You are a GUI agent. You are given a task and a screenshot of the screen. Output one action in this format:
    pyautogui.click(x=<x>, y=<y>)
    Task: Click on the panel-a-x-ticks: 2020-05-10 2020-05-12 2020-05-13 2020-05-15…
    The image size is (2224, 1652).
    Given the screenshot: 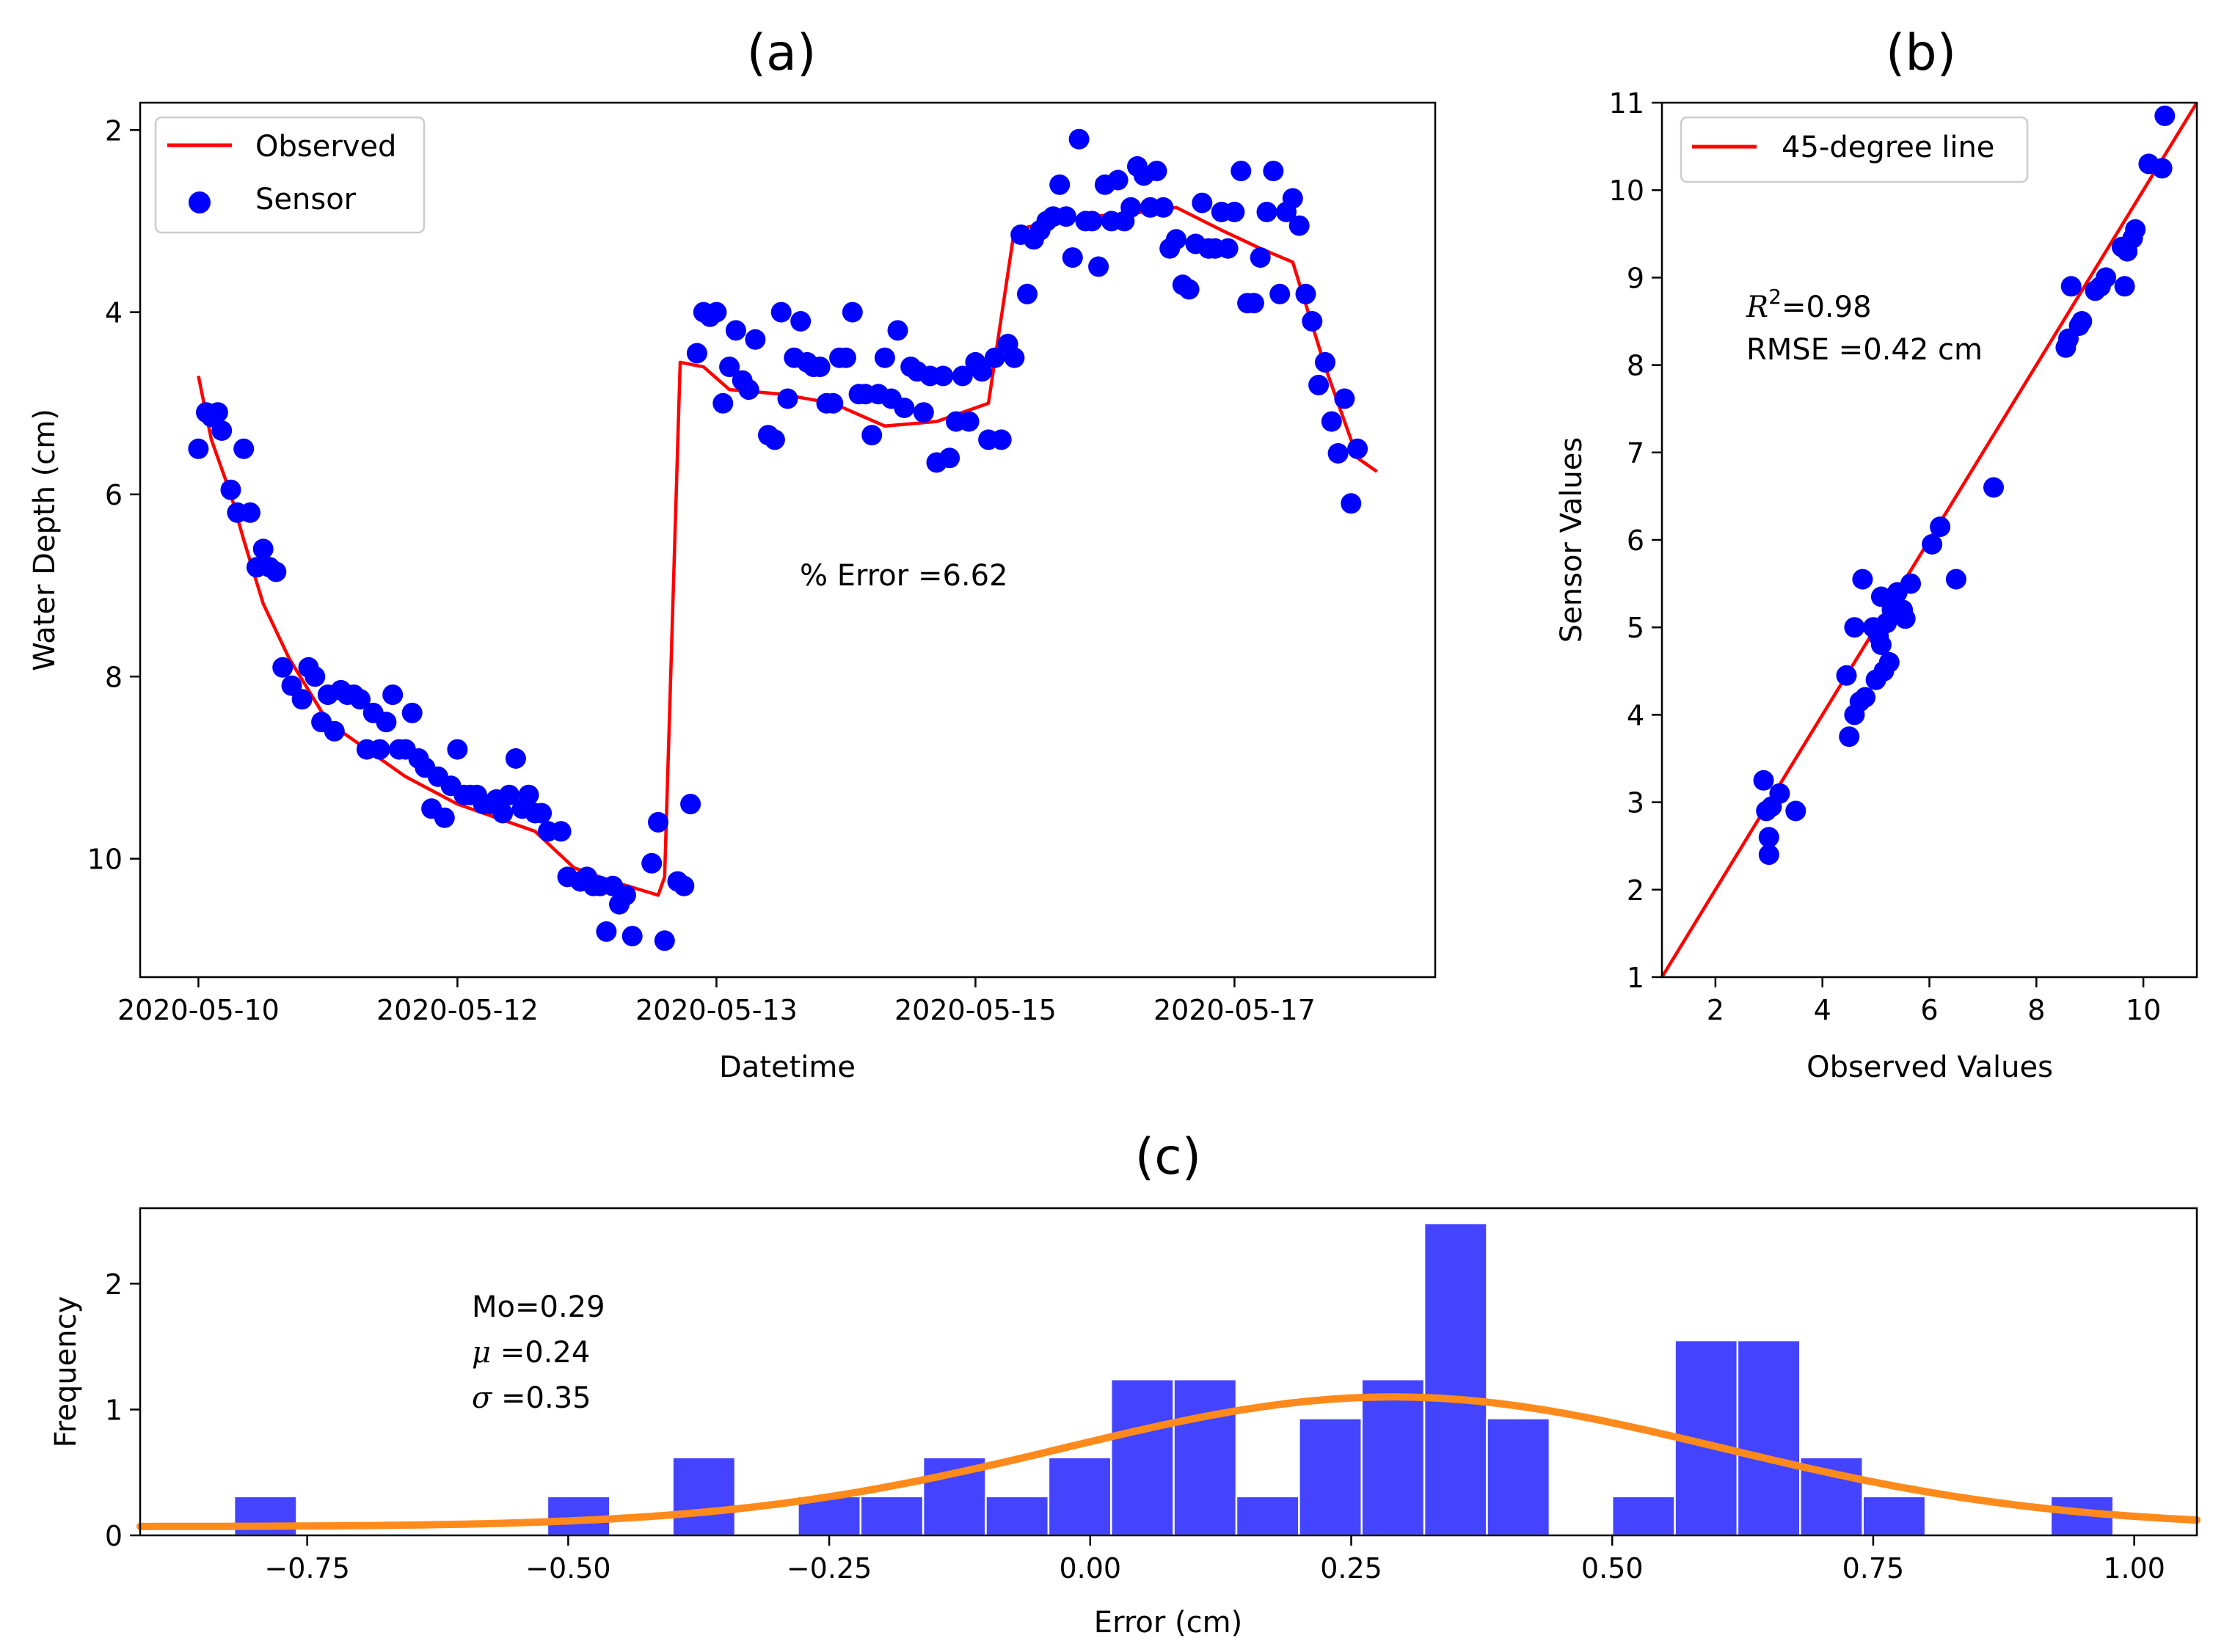 What is the action you would take?
    pyautogui.click(x=716, y=1001)
    